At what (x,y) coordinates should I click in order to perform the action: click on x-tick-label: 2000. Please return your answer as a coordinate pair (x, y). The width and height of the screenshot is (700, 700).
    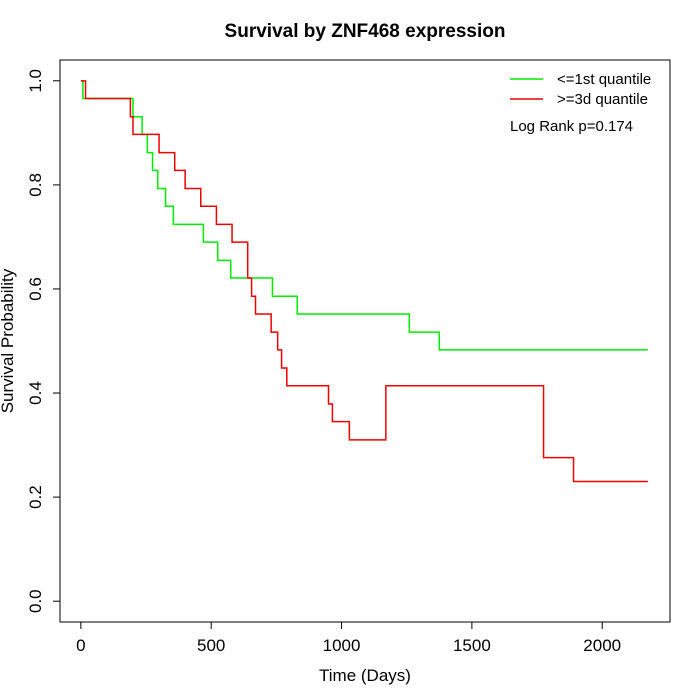
    Looking at the image, I should click on (602, 645).